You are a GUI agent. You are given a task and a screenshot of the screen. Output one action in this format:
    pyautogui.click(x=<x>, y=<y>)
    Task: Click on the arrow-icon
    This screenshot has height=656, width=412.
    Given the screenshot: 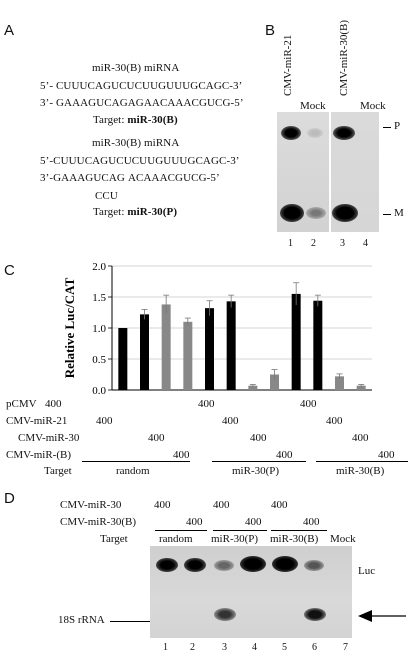 What is the action you would take?
    pyautogui.click(x=382, y=616)
    